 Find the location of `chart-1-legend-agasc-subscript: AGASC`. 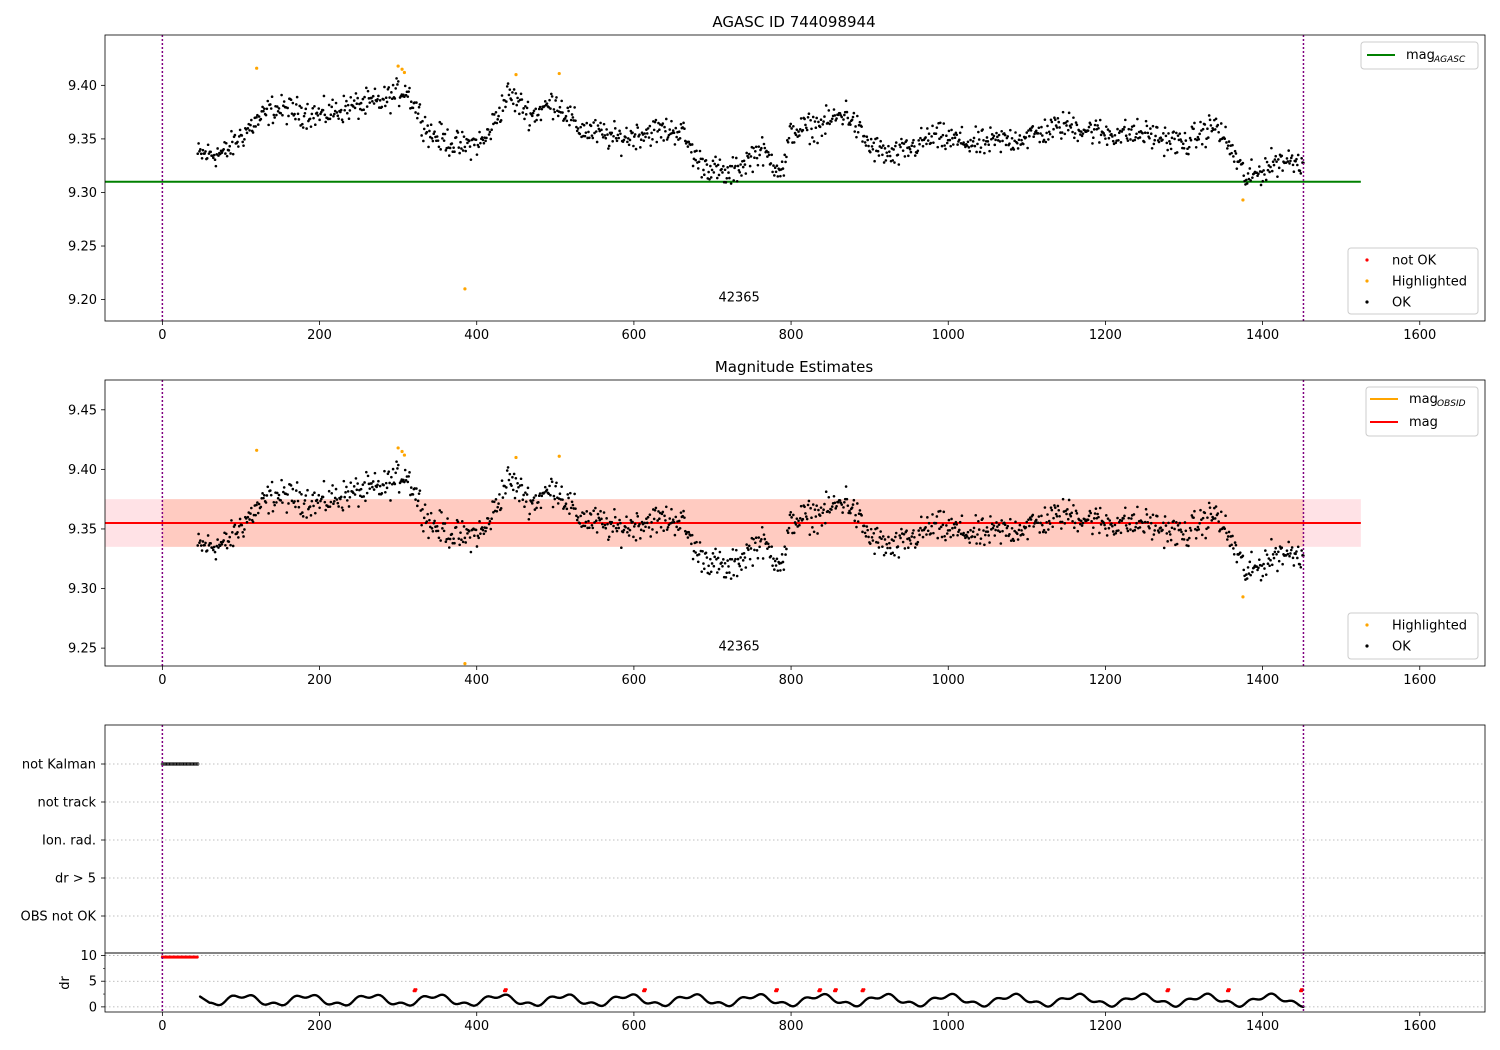

chart-1-legend-agasc-subscript: AGASC is located at coordinates (1449, 60).